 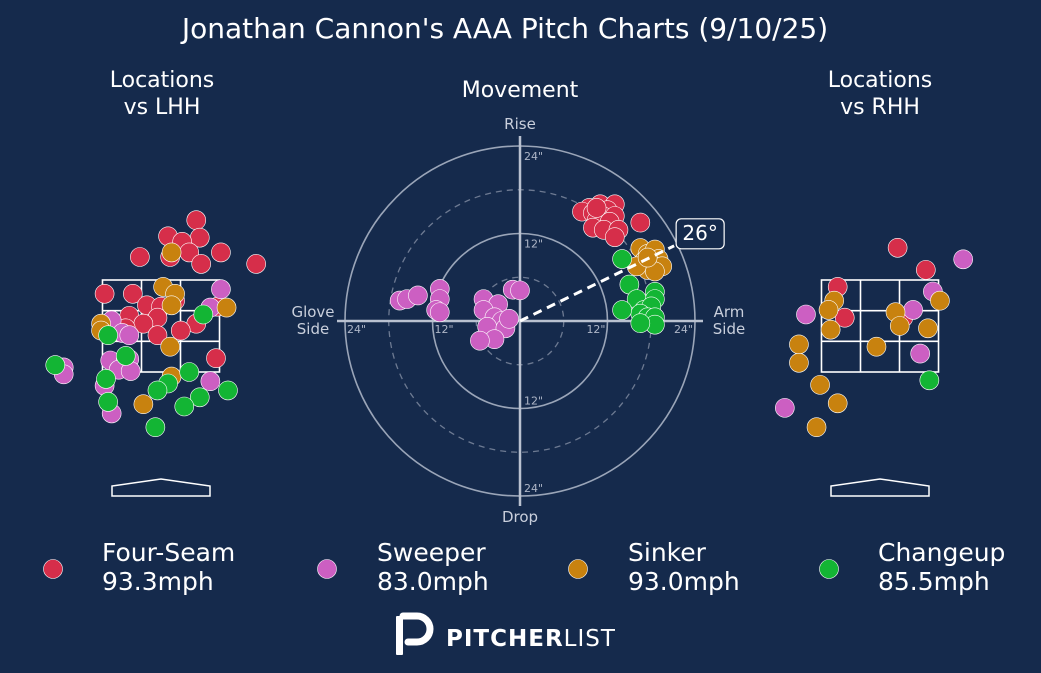 What do you see at coordinates (880, 107) in the screenshot?
I see `rhh-title-line2: vs RHH` at bounding box center [880, 107].